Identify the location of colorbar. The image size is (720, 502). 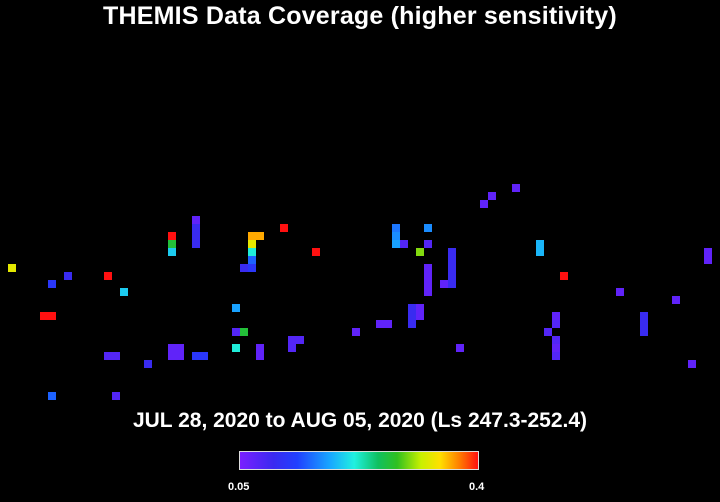
(359, 460).